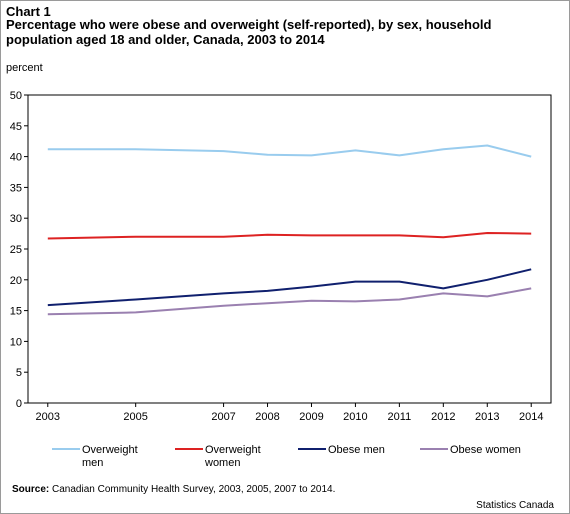  I want to click on x-tick-label: 2012, so click(443, 417).